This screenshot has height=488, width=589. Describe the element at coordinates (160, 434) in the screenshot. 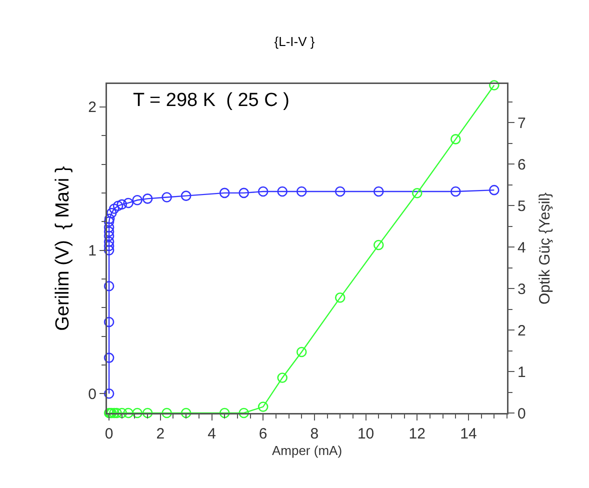

I see `x-tick-label: 2` at that location.